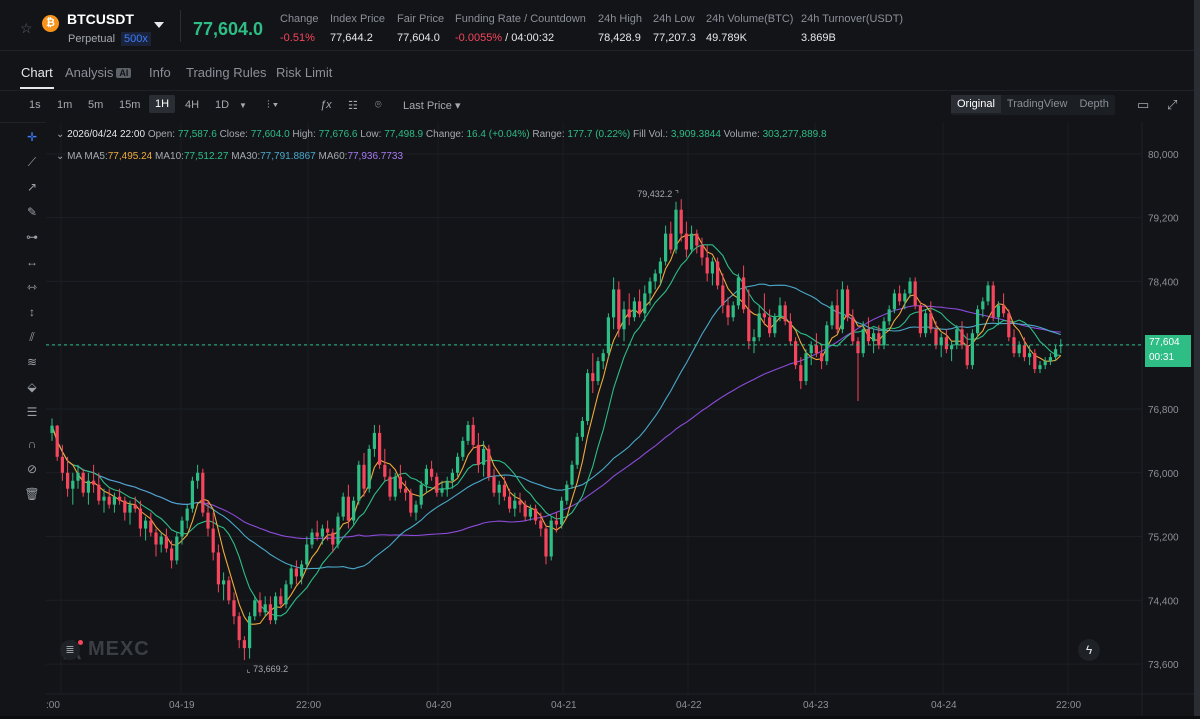  What do you see at coordinates (326, 105) in the screenshot?
I see `indicators-icon: ƒx` at bounding box center [326, 105].